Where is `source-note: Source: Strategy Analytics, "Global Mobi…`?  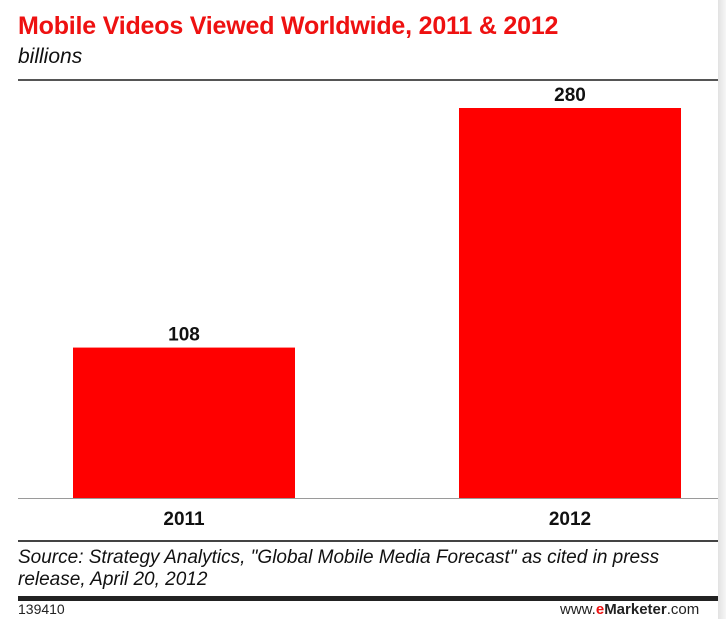 source-note: Source: Strategy Analytics, "Global Mobi… is located at coordinates (339, 568).